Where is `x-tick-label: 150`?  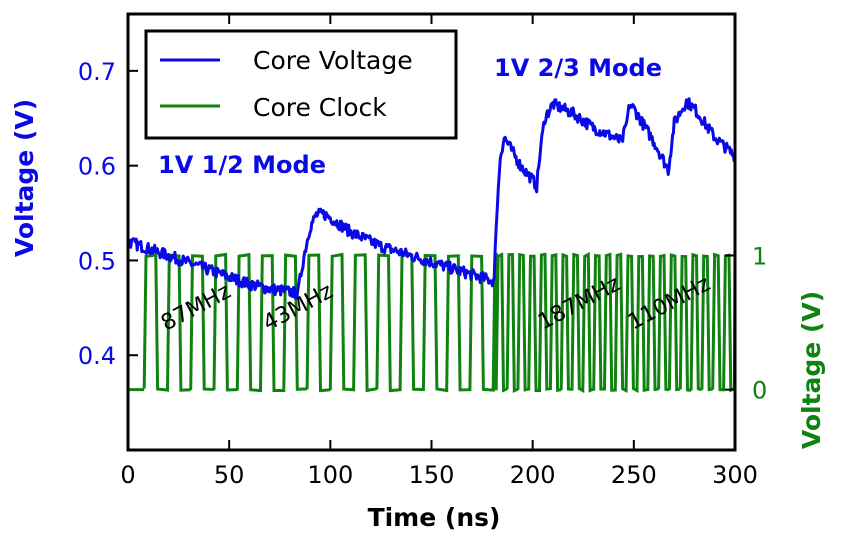 x-tick-label: 150 is located at coordinates (432, 475).